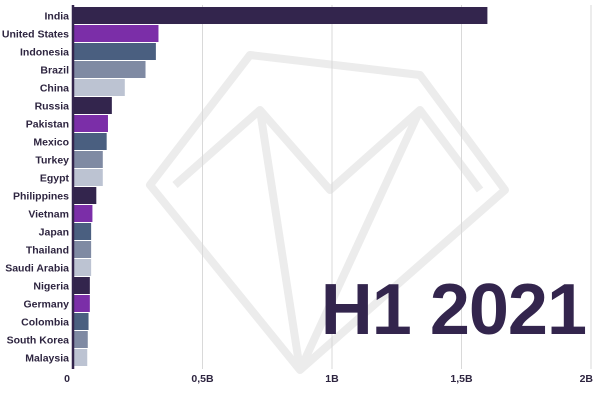 The height and width of the screenshot is (400, 600). I want to click on x-tick-label: 2B, so click(587, 379).